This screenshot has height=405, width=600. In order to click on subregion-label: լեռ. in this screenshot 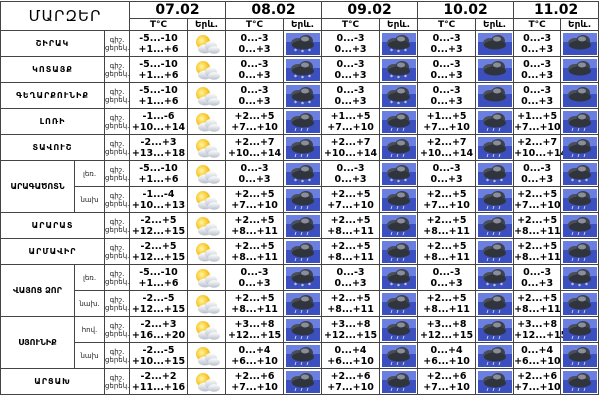, I will do `click(89, 277)`.